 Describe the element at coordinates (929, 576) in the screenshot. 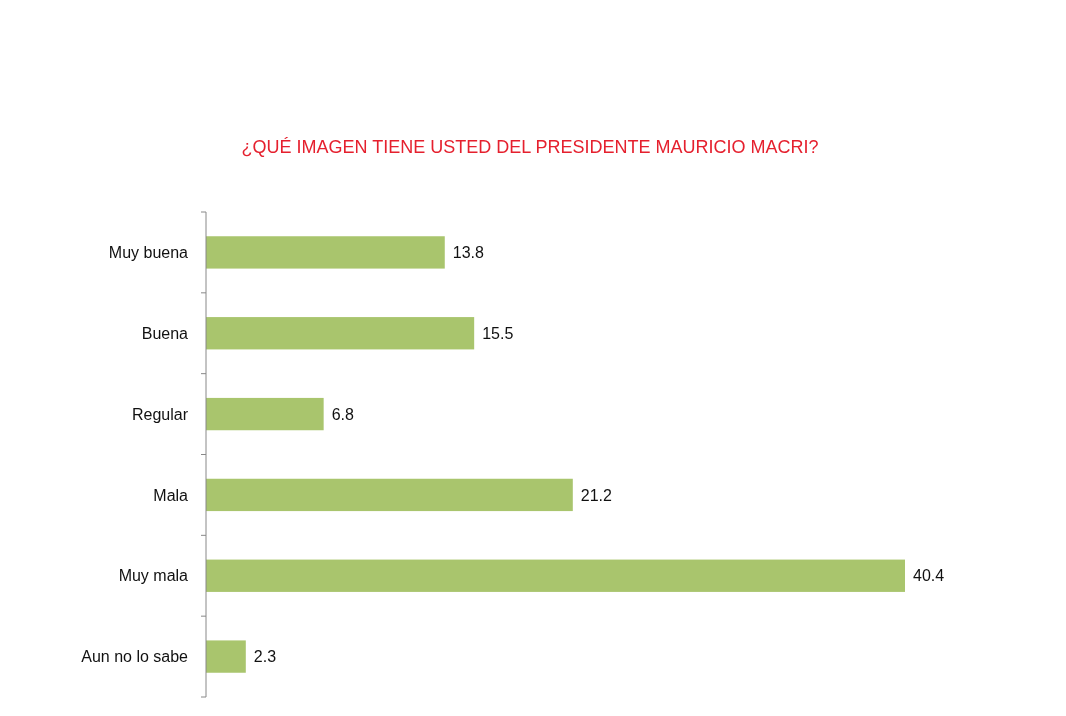

I see `data-label: 40.4` at that location.